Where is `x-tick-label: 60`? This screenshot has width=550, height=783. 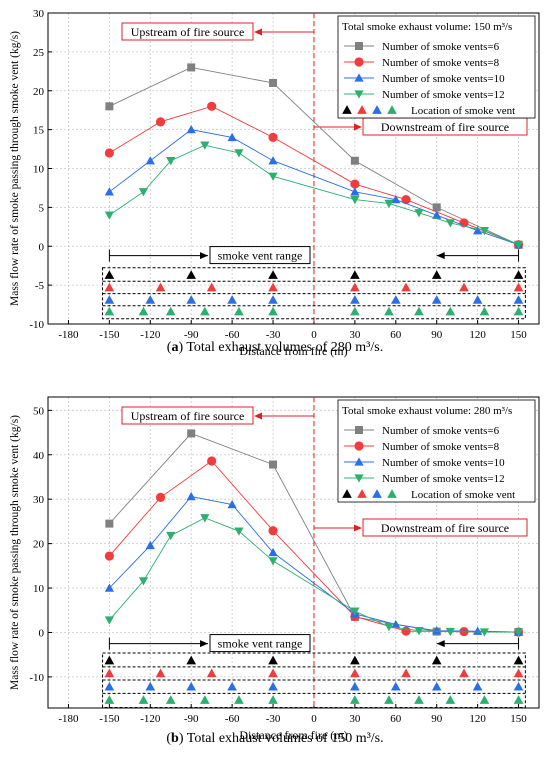 x-tick-label: 60 is located at coordinates (396, 719).